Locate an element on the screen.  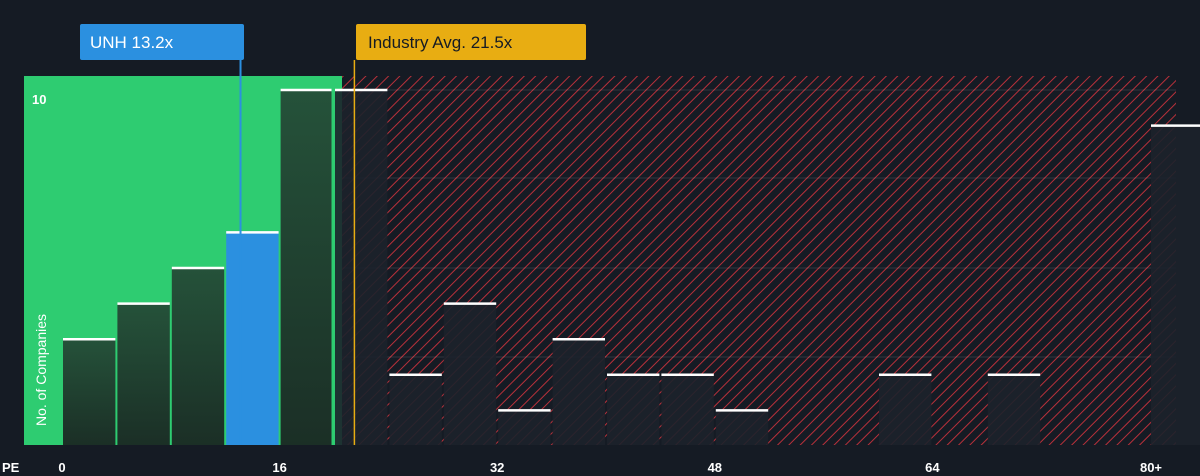
industry-label-box is located at coordinates (471, 42).